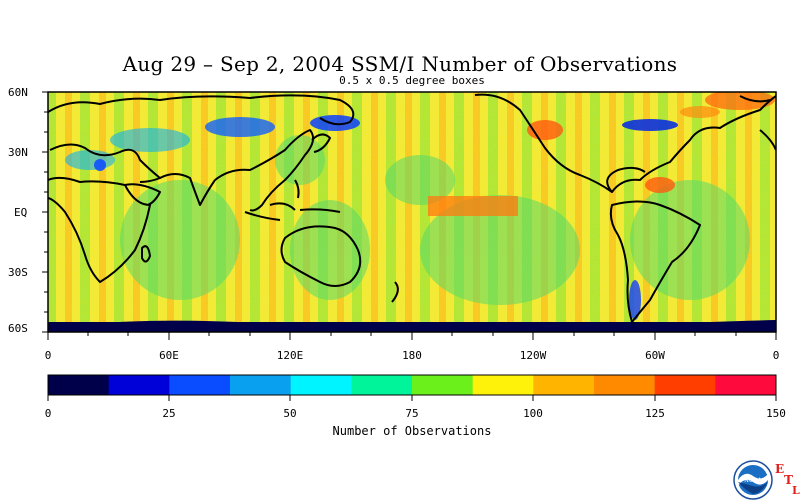  I want to click on colorbar-tick-label: 25, so click(169, 413).